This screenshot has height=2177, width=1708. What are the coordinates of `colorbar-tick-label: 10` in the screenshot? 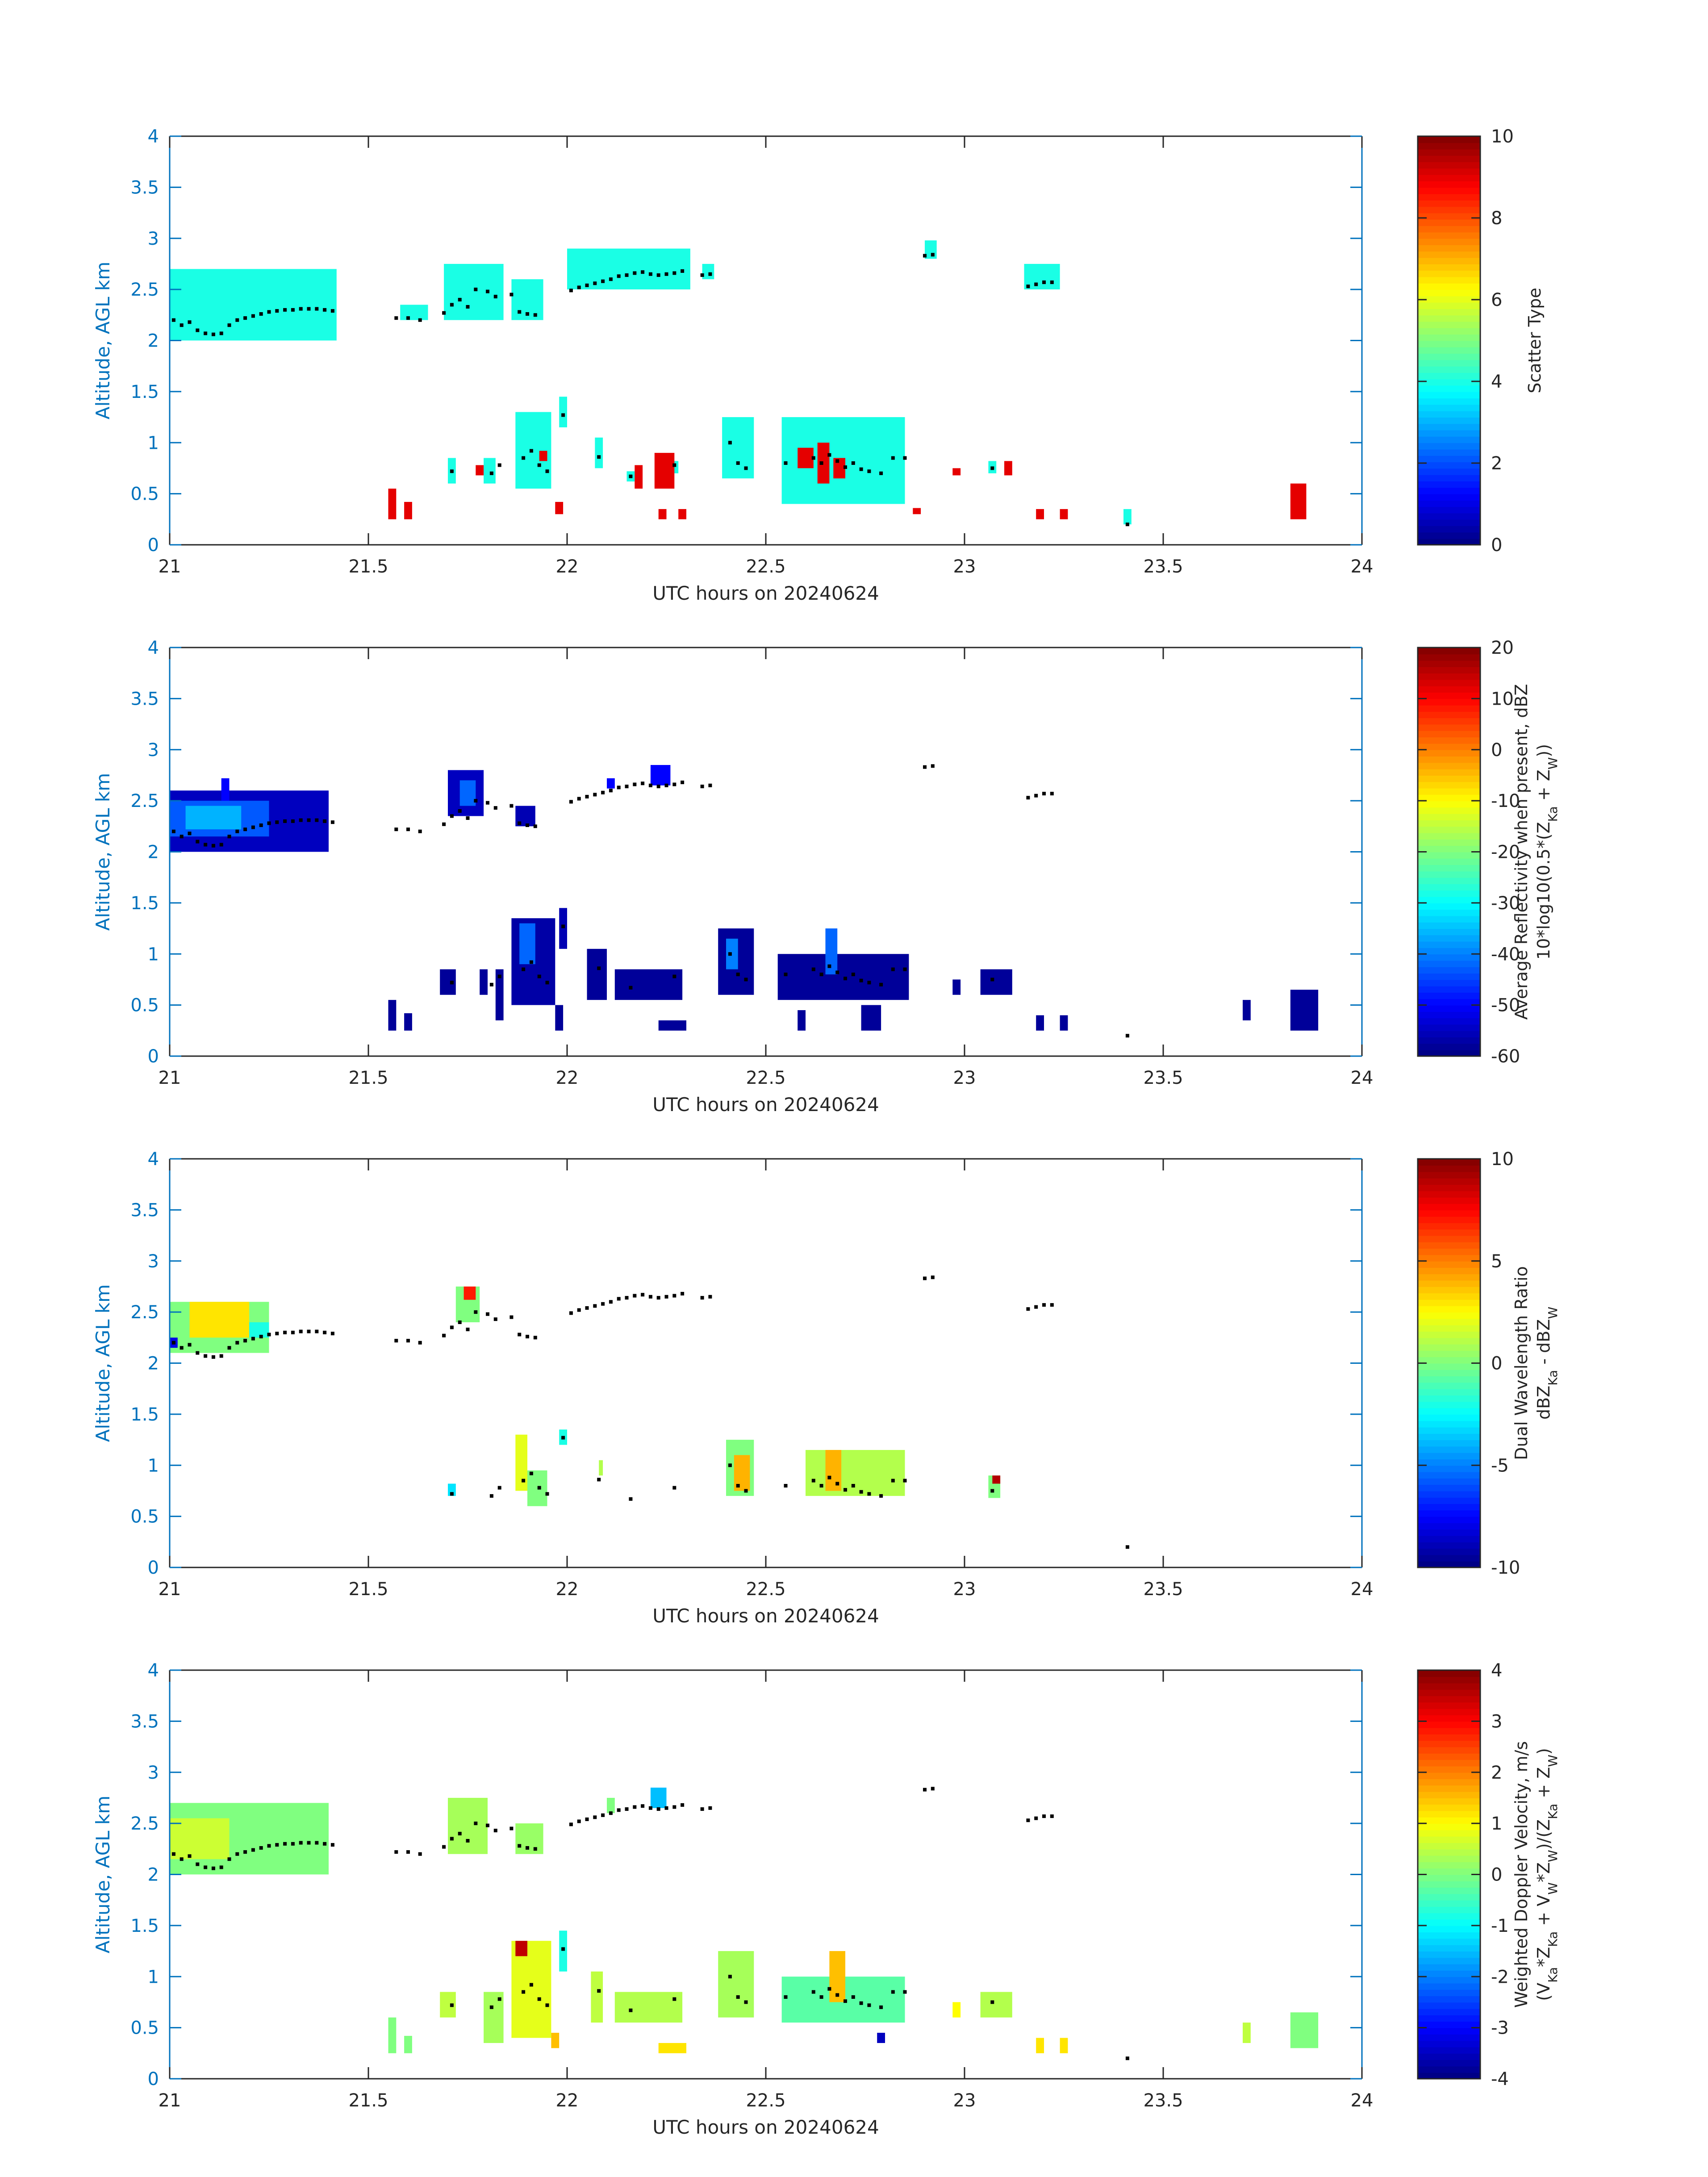 It's located at (1502, 136).